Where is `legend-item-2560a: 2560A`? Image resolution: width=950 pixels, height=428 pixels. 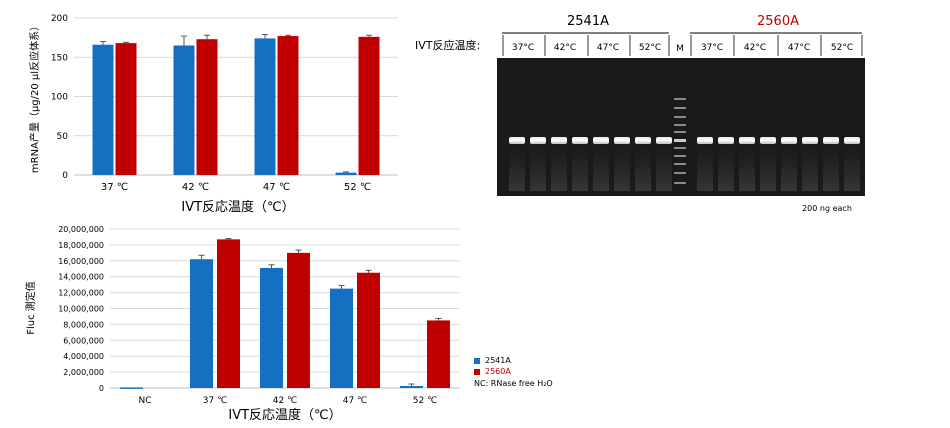
legend-item-2560a: 2560A is located at coordinates (513, 371).